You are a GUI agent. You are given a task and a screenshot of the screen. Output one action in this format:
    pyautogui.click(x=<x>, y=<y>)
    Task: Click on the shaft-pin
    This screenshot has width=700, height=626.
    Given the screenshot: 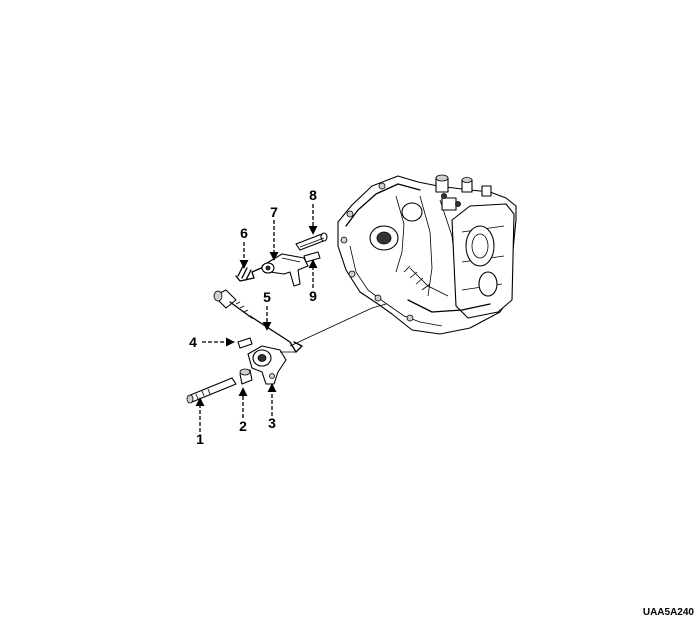 What is the action you would take?
    pyautogui.click(x=312, y=257)
    